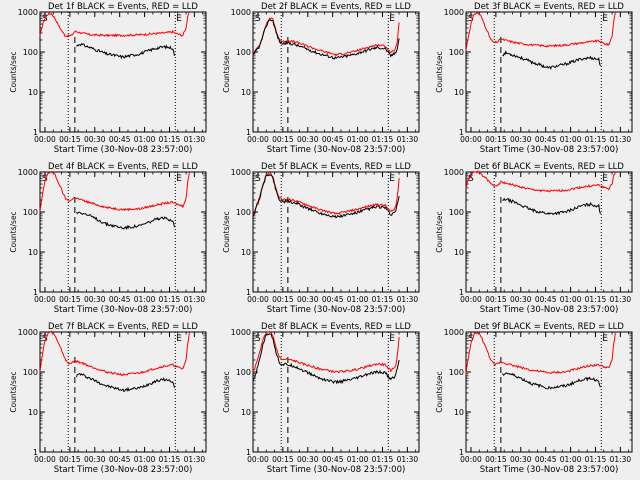  What do you see at coordinates (123, 327) in the screenshot?
I see `panel-title: Det 7f BLACK = Events, RED = LLD` at bounding box center [123, 327].